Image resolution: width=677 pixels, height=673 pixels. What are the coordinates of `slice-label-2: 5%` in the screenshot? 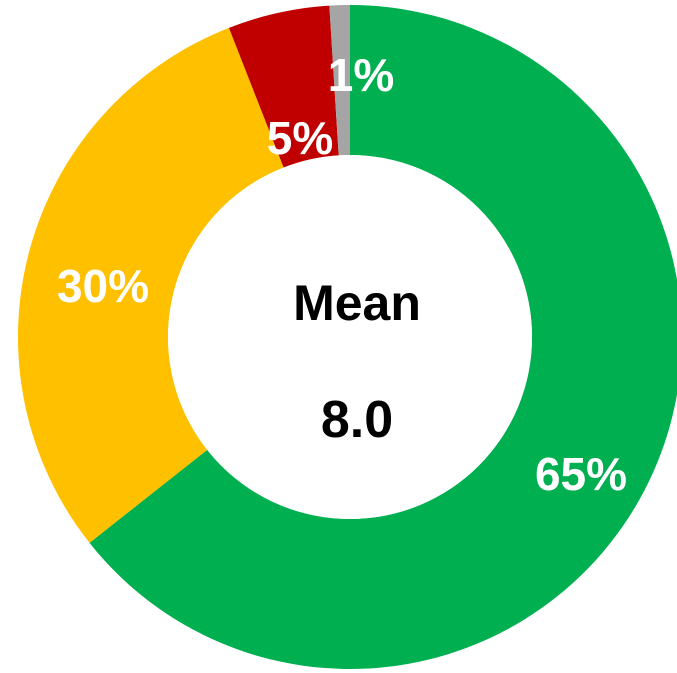 It's located at (300, 138).